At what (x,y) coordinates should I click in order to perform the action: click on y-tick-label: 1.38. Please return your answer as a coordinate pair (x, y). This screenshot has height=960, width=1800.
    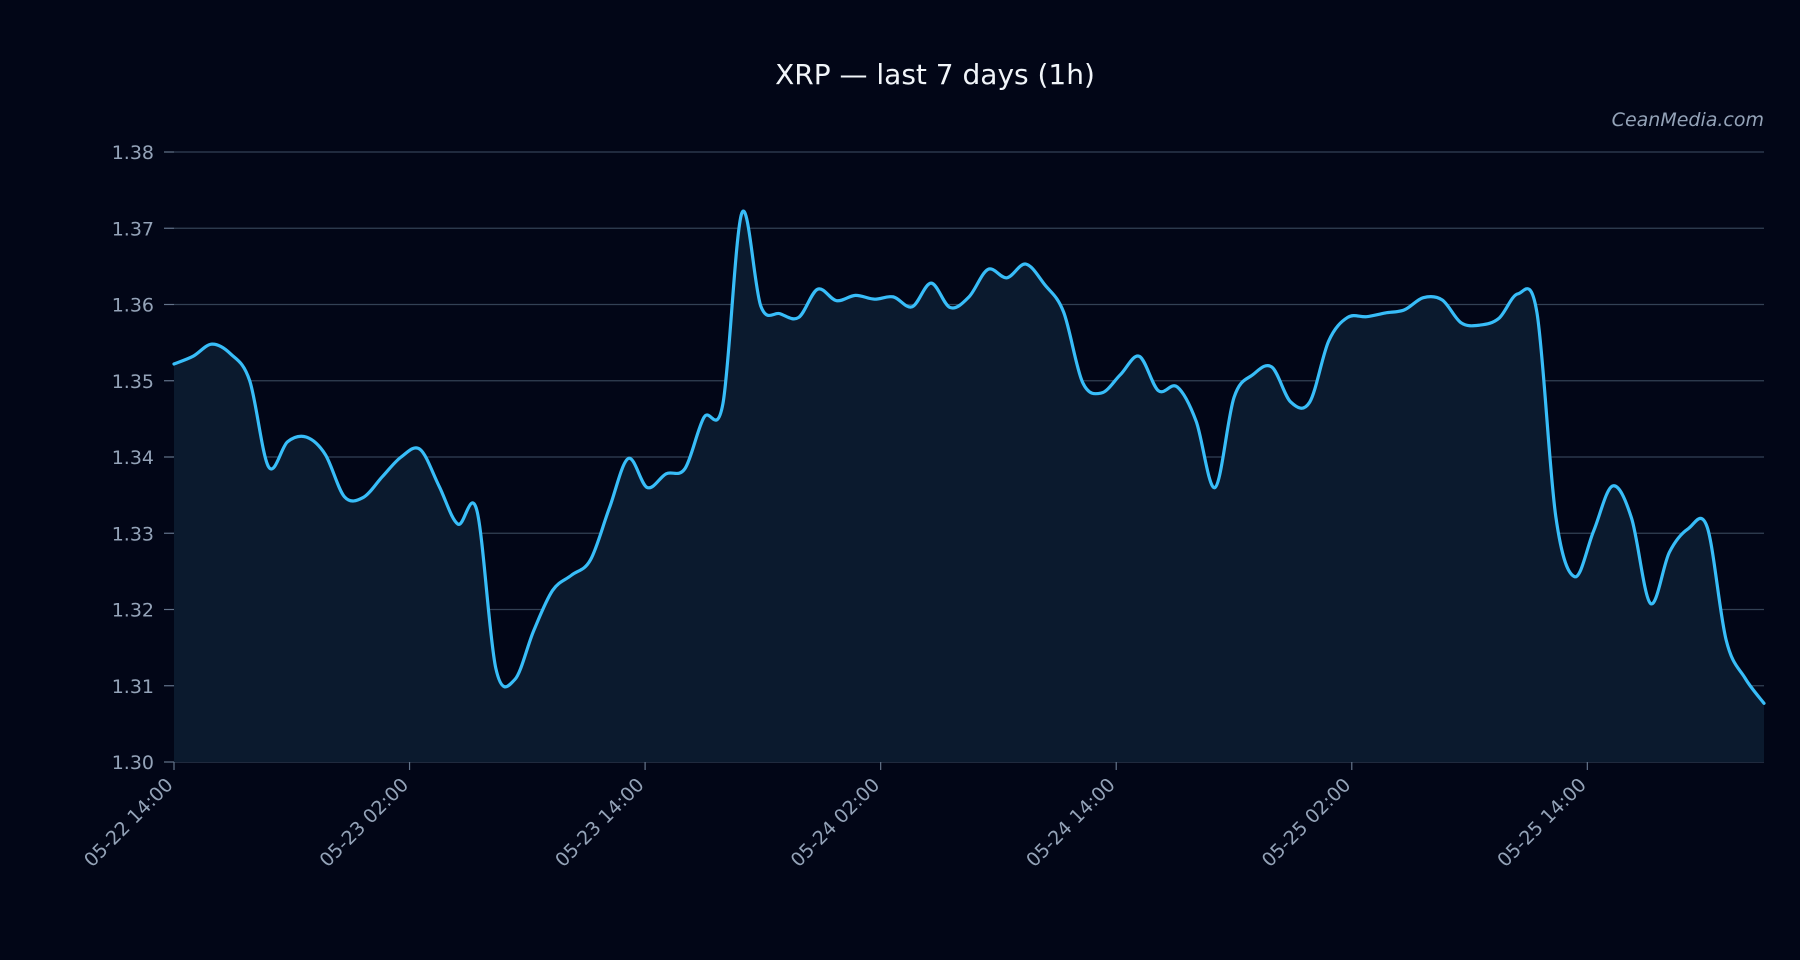
    Looking at the image, I should click on (133, 153).